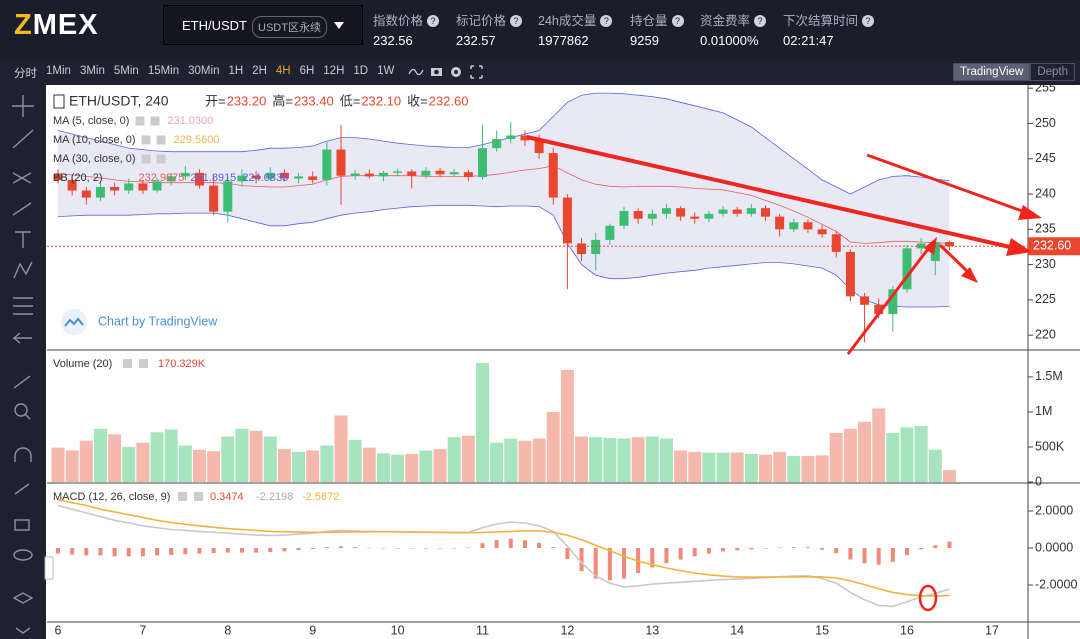 The width and height of the screenshot is (1080, 639). I want to click on x-tick-label: 9, so click(312, 630).